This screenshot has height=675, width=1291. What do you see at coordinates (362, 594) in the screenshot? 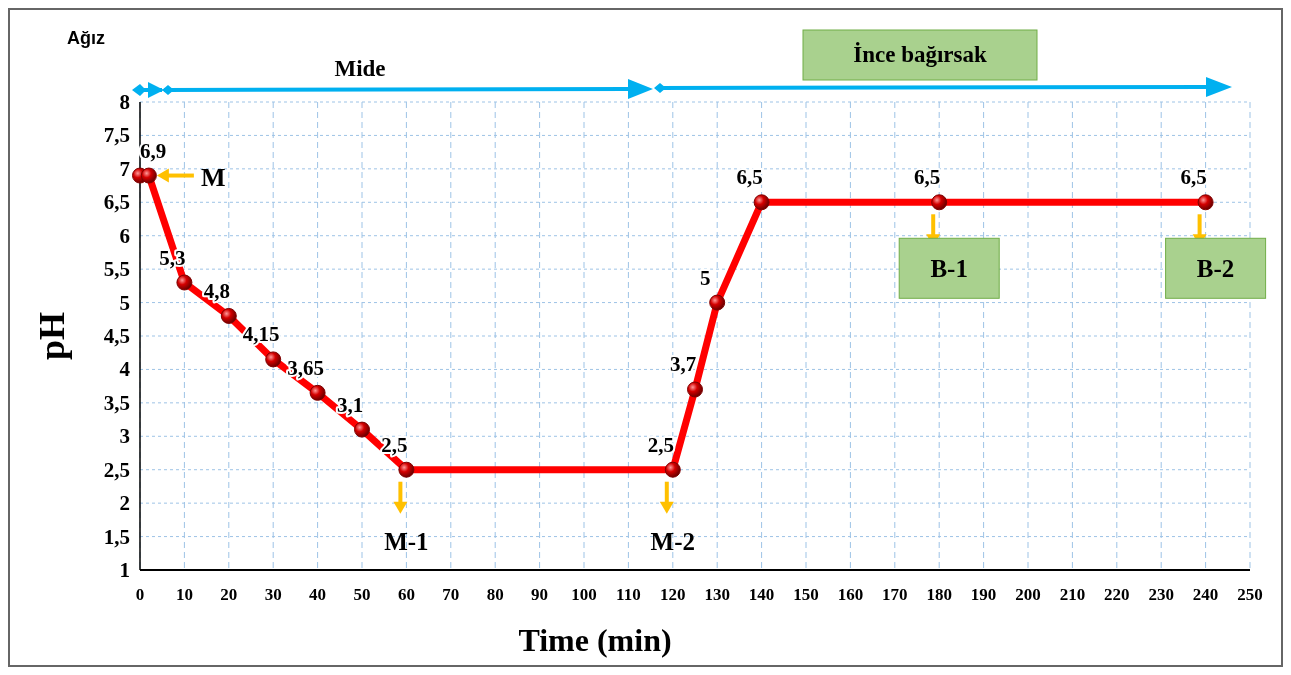
I see `x-tick-label: 50` at bounding box center [362, 594].